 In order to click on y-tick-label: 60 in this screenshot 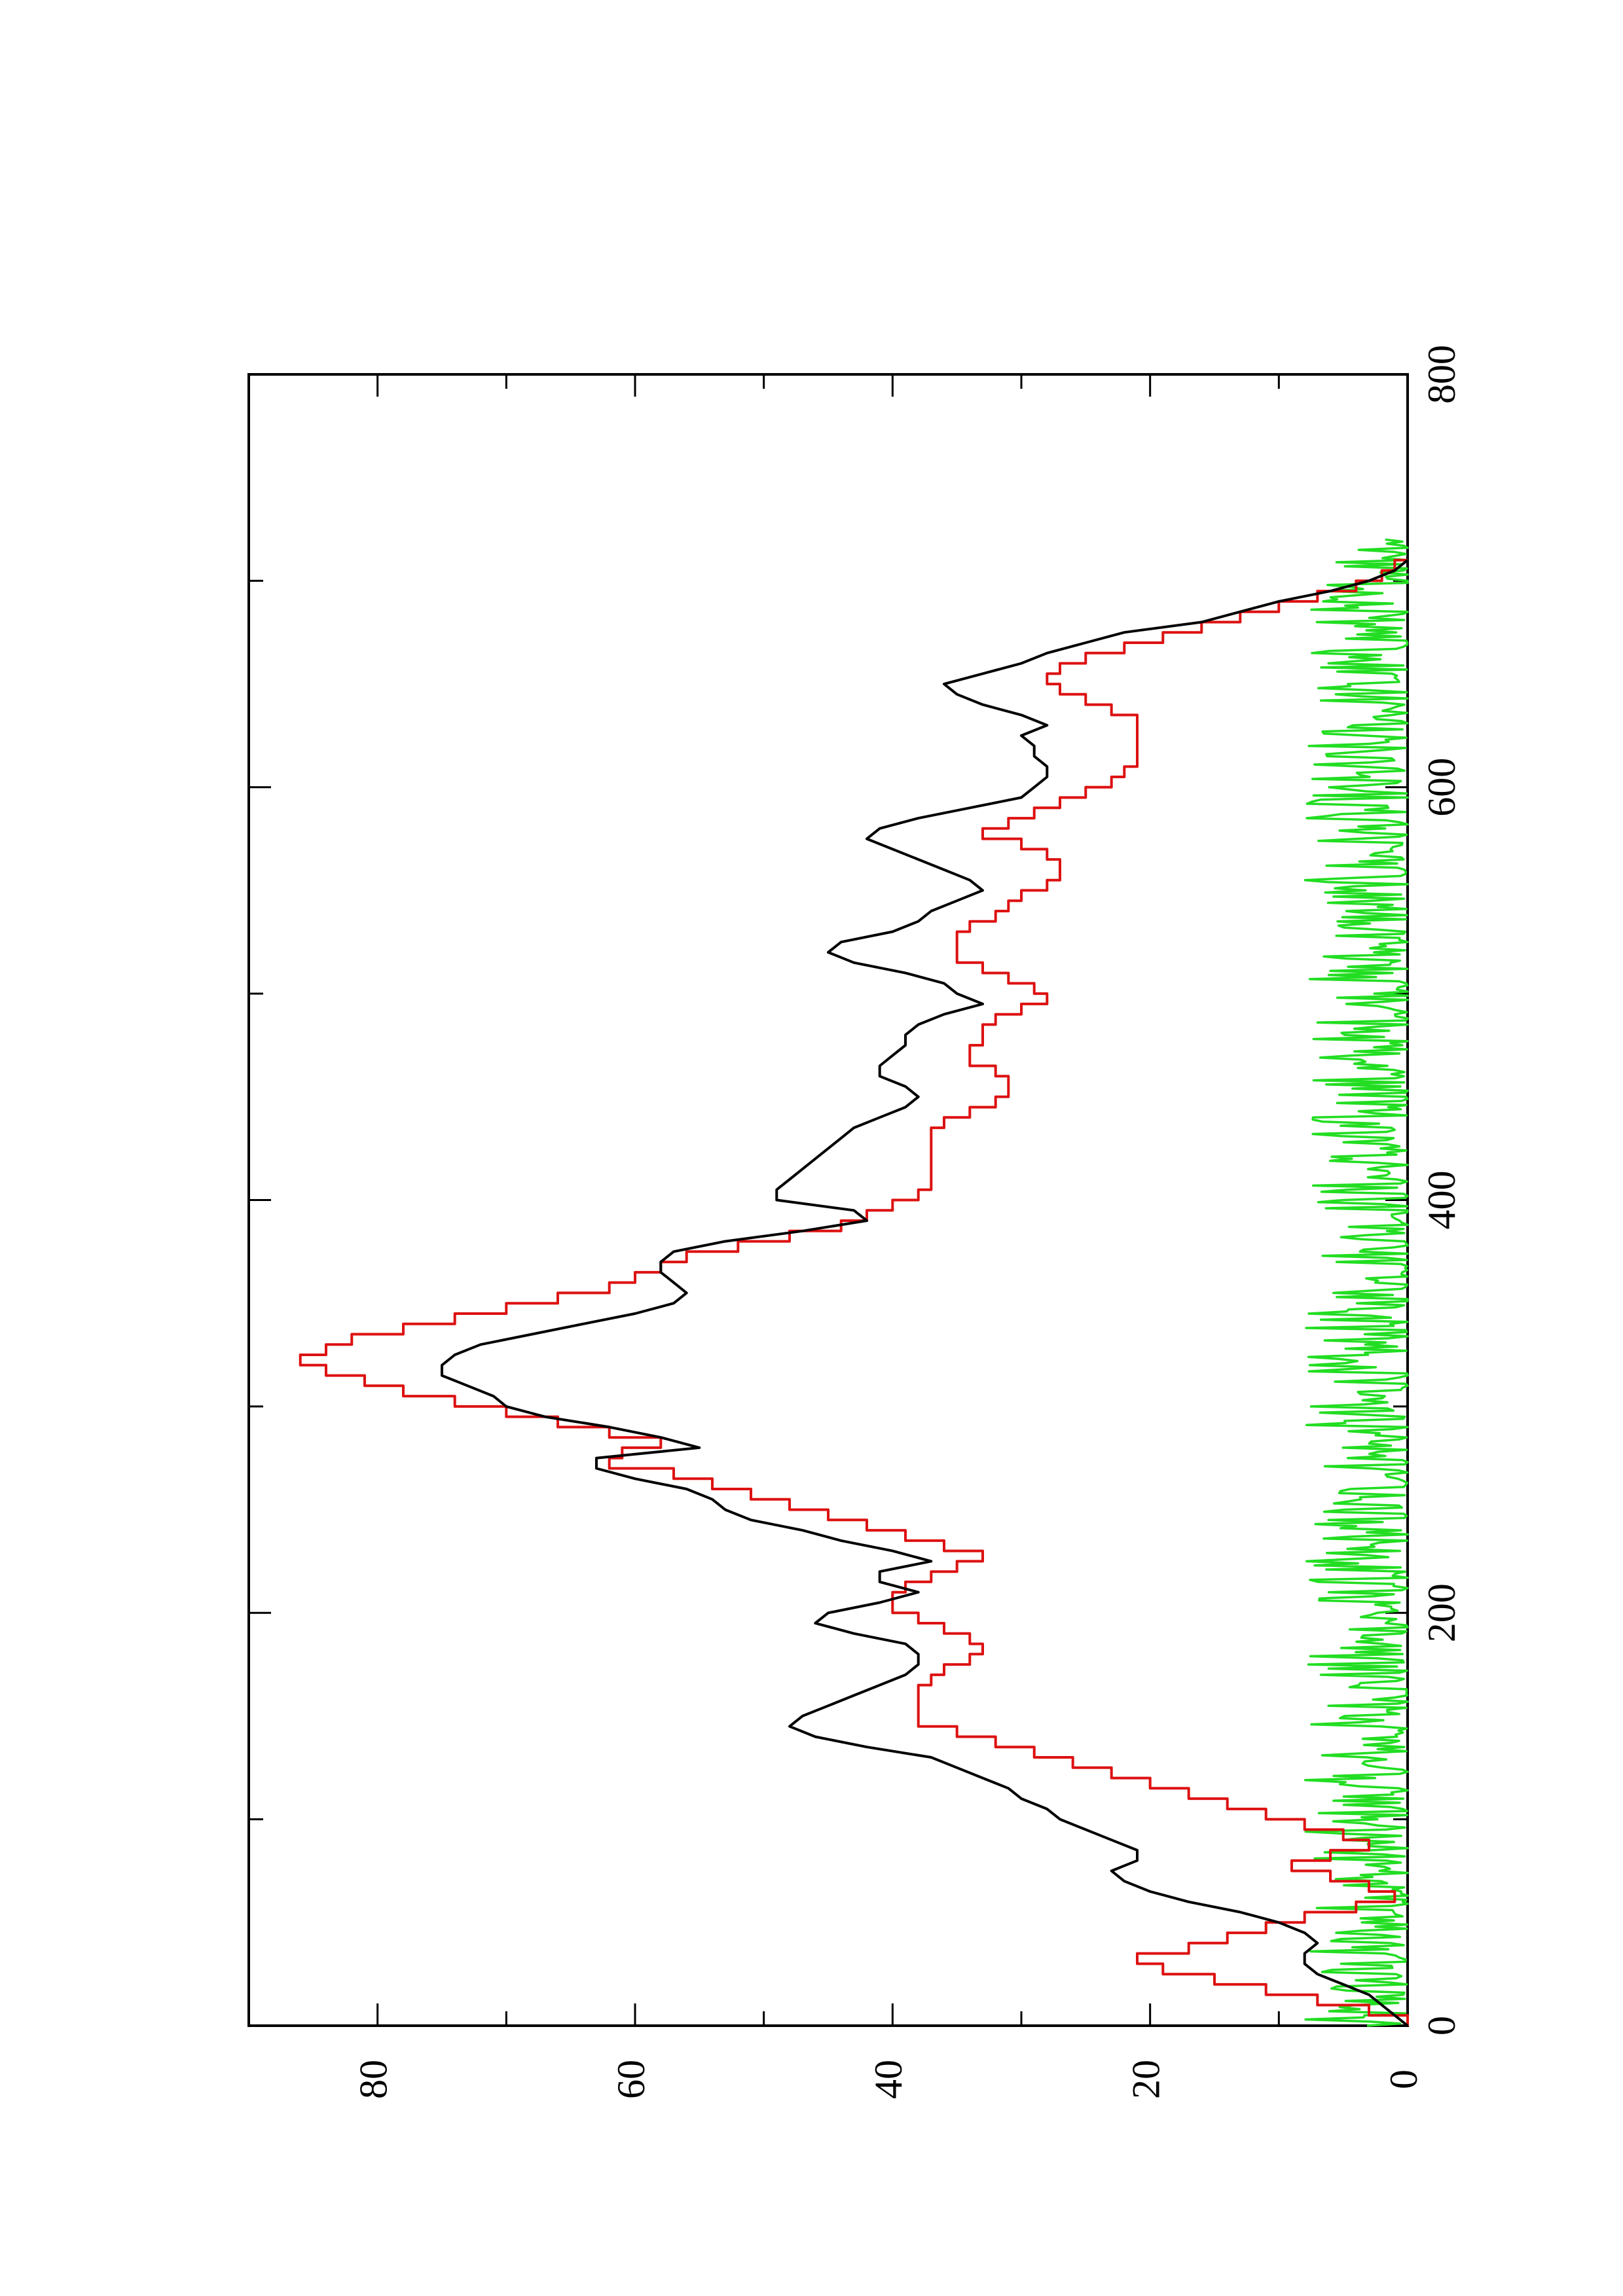, I will do `click(631, 2079)`.